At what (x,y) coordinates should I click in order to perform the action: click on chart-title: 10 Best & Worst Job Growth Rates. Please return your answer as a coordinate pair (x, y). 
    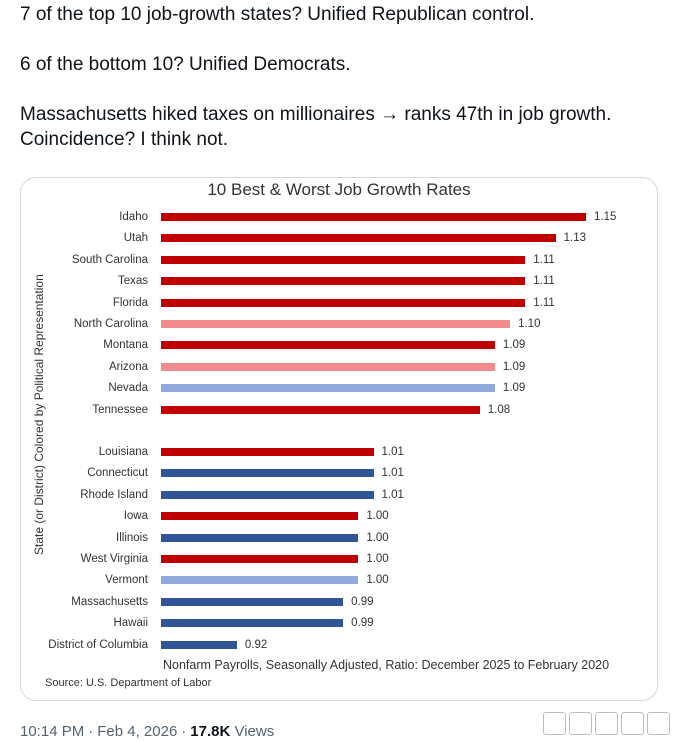
    Looking at the image, I should click on (339, 189).